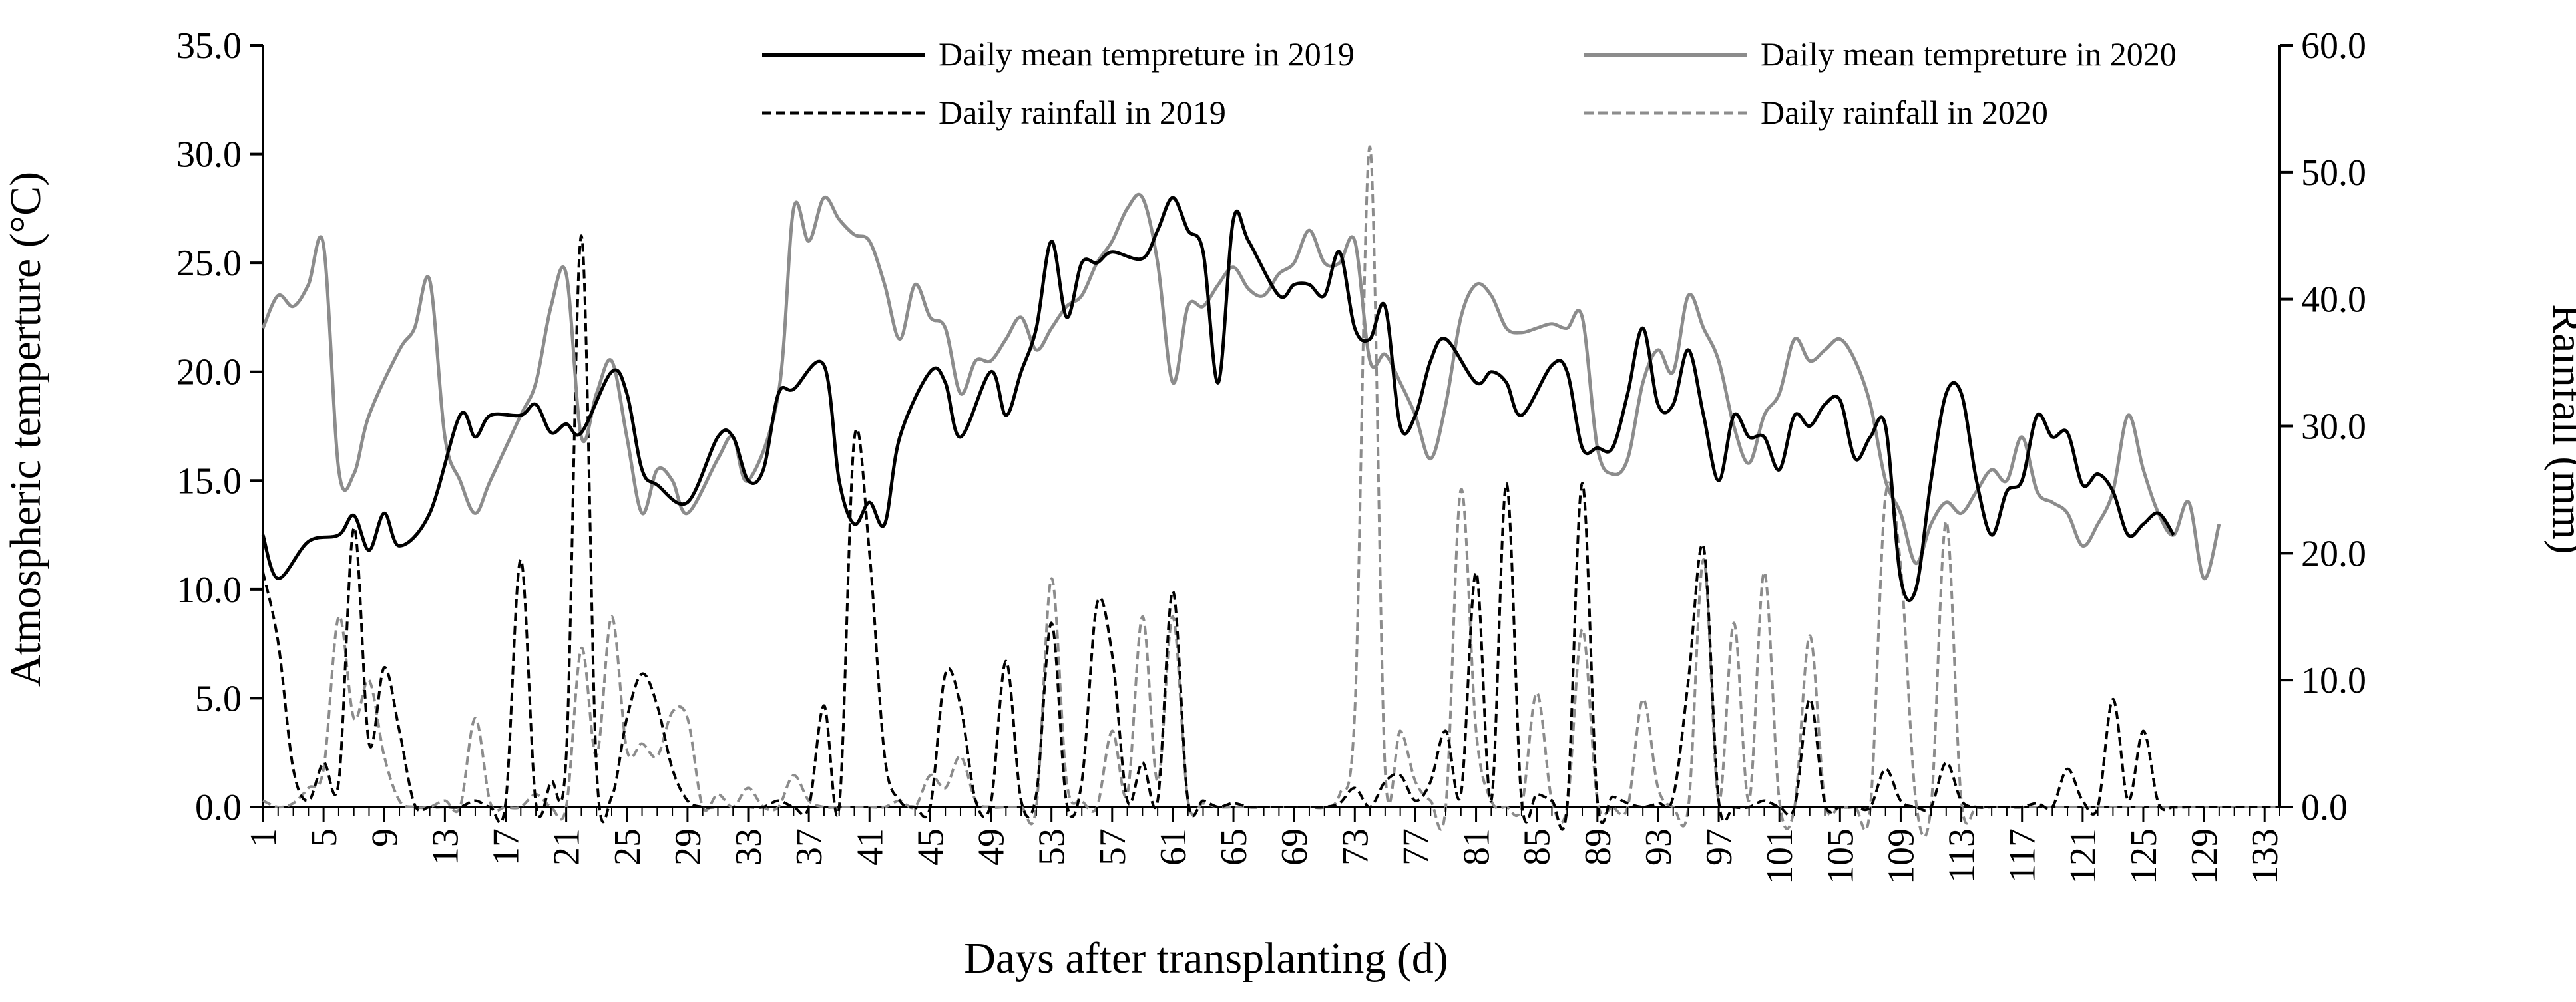 This screenshot has width=2576, height=1002. I want to click on y-tick-label-right: 30.0, so click(2333, 427).